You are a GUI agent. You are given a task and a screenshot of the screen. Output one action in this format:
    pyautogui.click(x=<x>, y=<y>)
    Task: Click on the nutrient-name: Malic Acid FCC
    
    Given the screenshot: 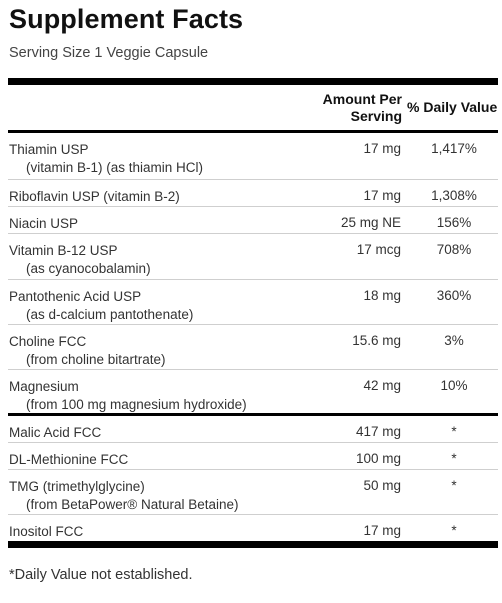 What is the action you would take?
    pyautogui.click(x=55, y=432)
    